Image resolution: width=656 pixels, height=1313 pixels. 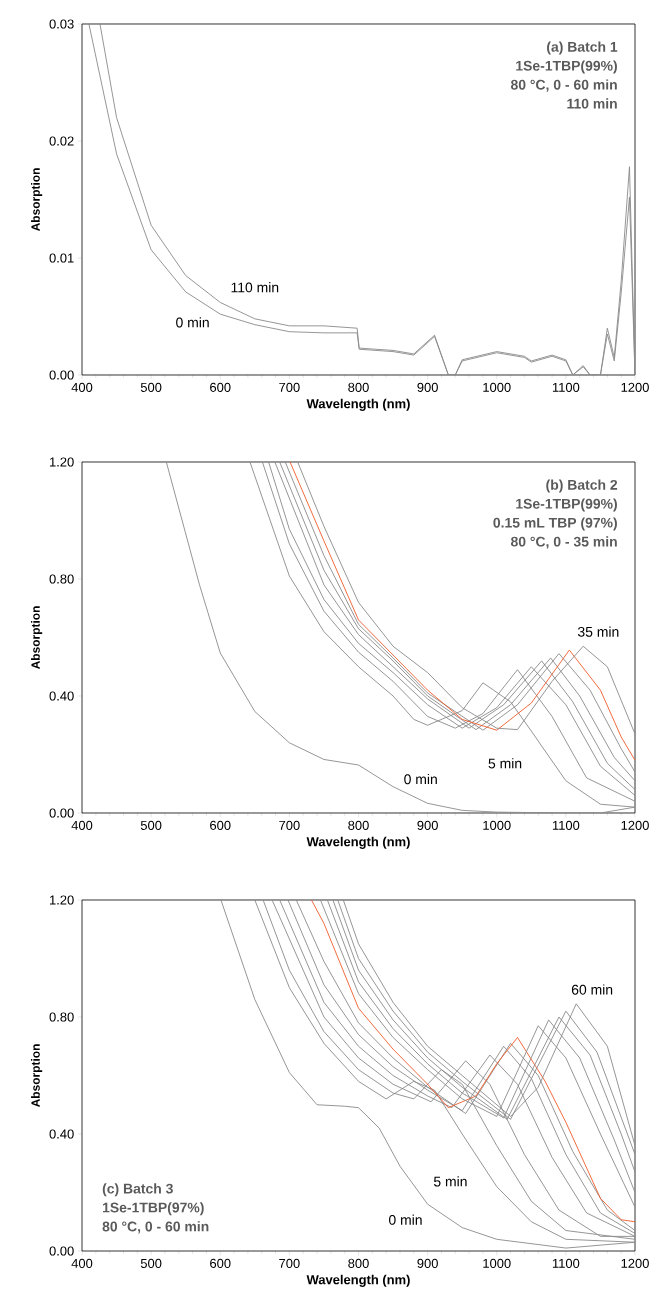 I want to click on annotation: 80 °C, 0 - 35 min, so click(x=563, y=542).